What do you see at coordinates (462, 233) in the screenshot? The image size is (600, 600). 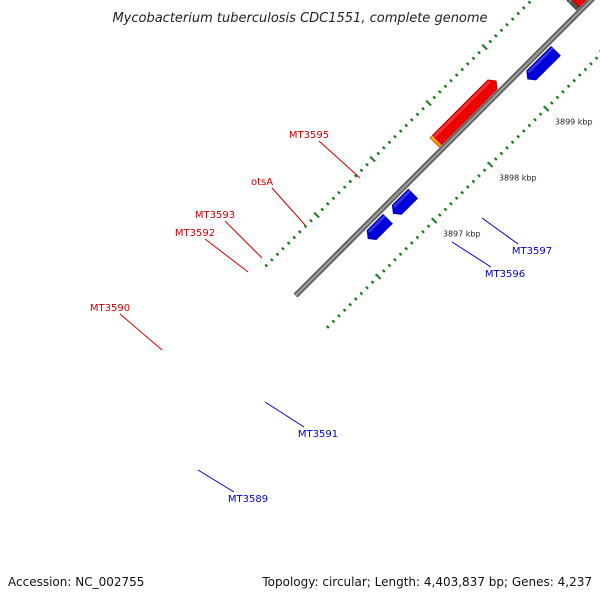 I see `scale-label: 3897 kbp` at bounding box center [462, 233].